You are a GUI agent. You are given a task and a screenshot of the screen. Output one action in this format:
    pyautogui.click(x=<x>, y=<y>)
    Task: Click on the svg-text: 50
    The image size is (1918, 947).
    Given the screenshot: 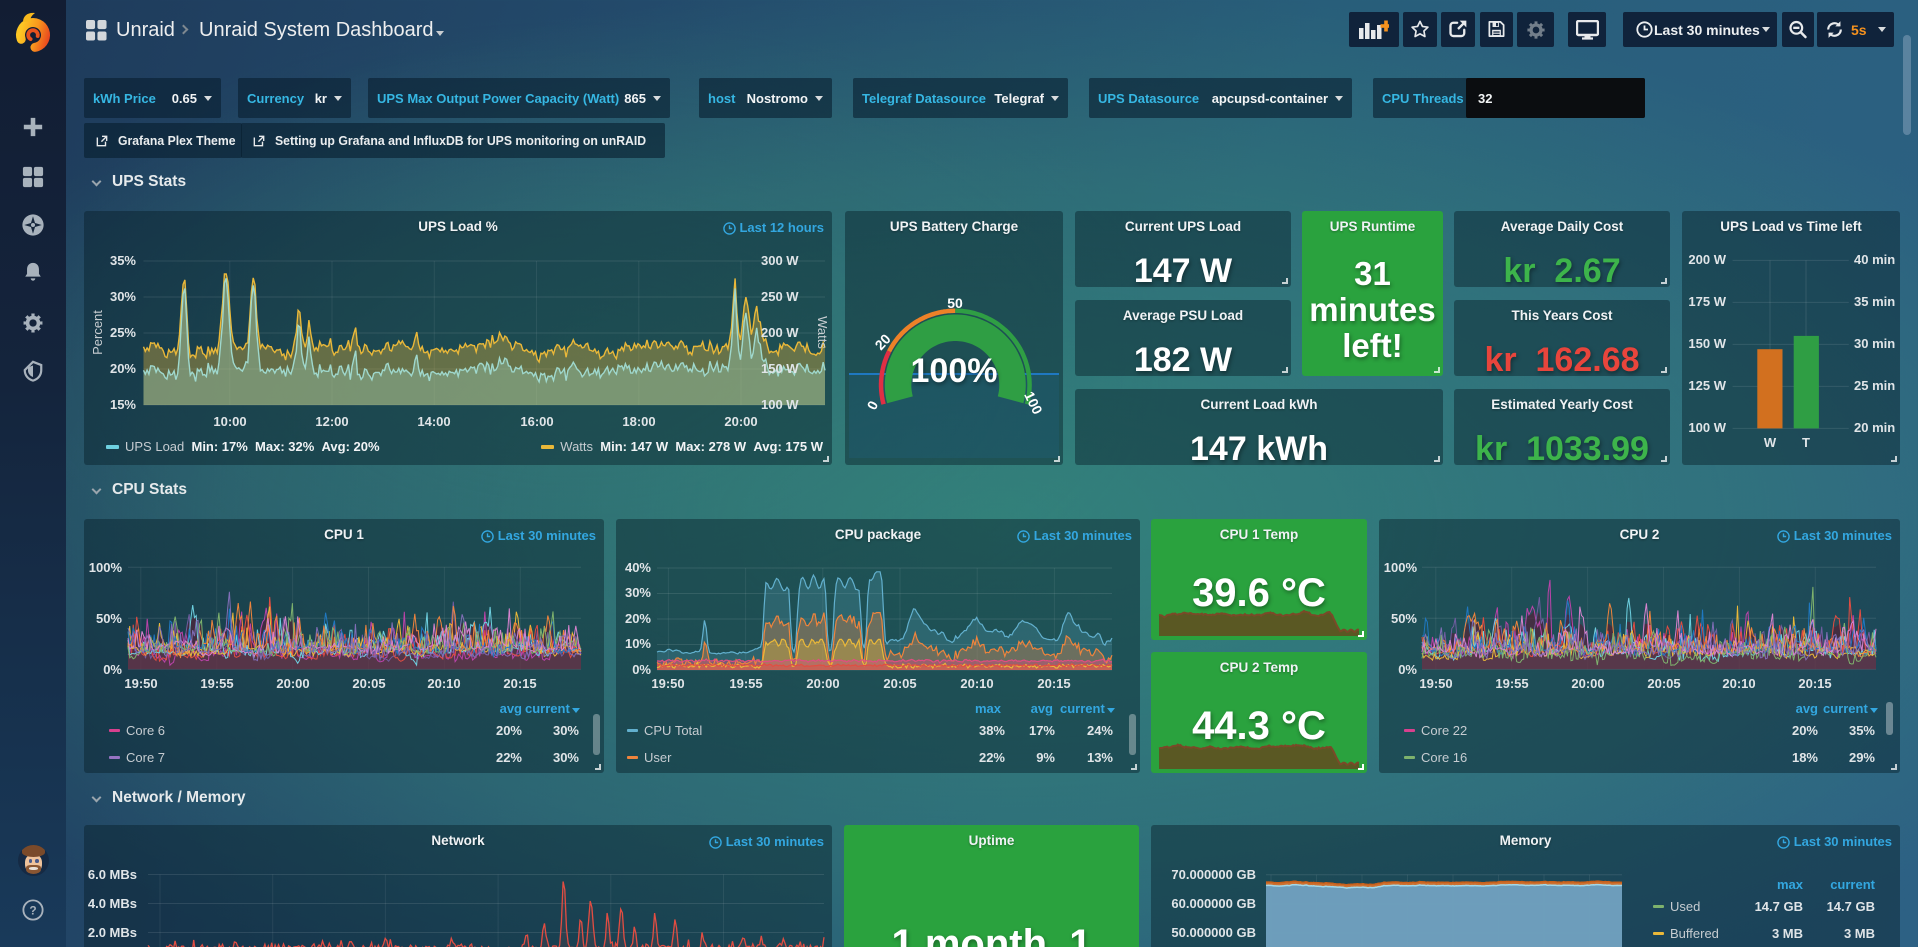 What is the action you would take?
    pyautogui.click(x=955, y=303)
    